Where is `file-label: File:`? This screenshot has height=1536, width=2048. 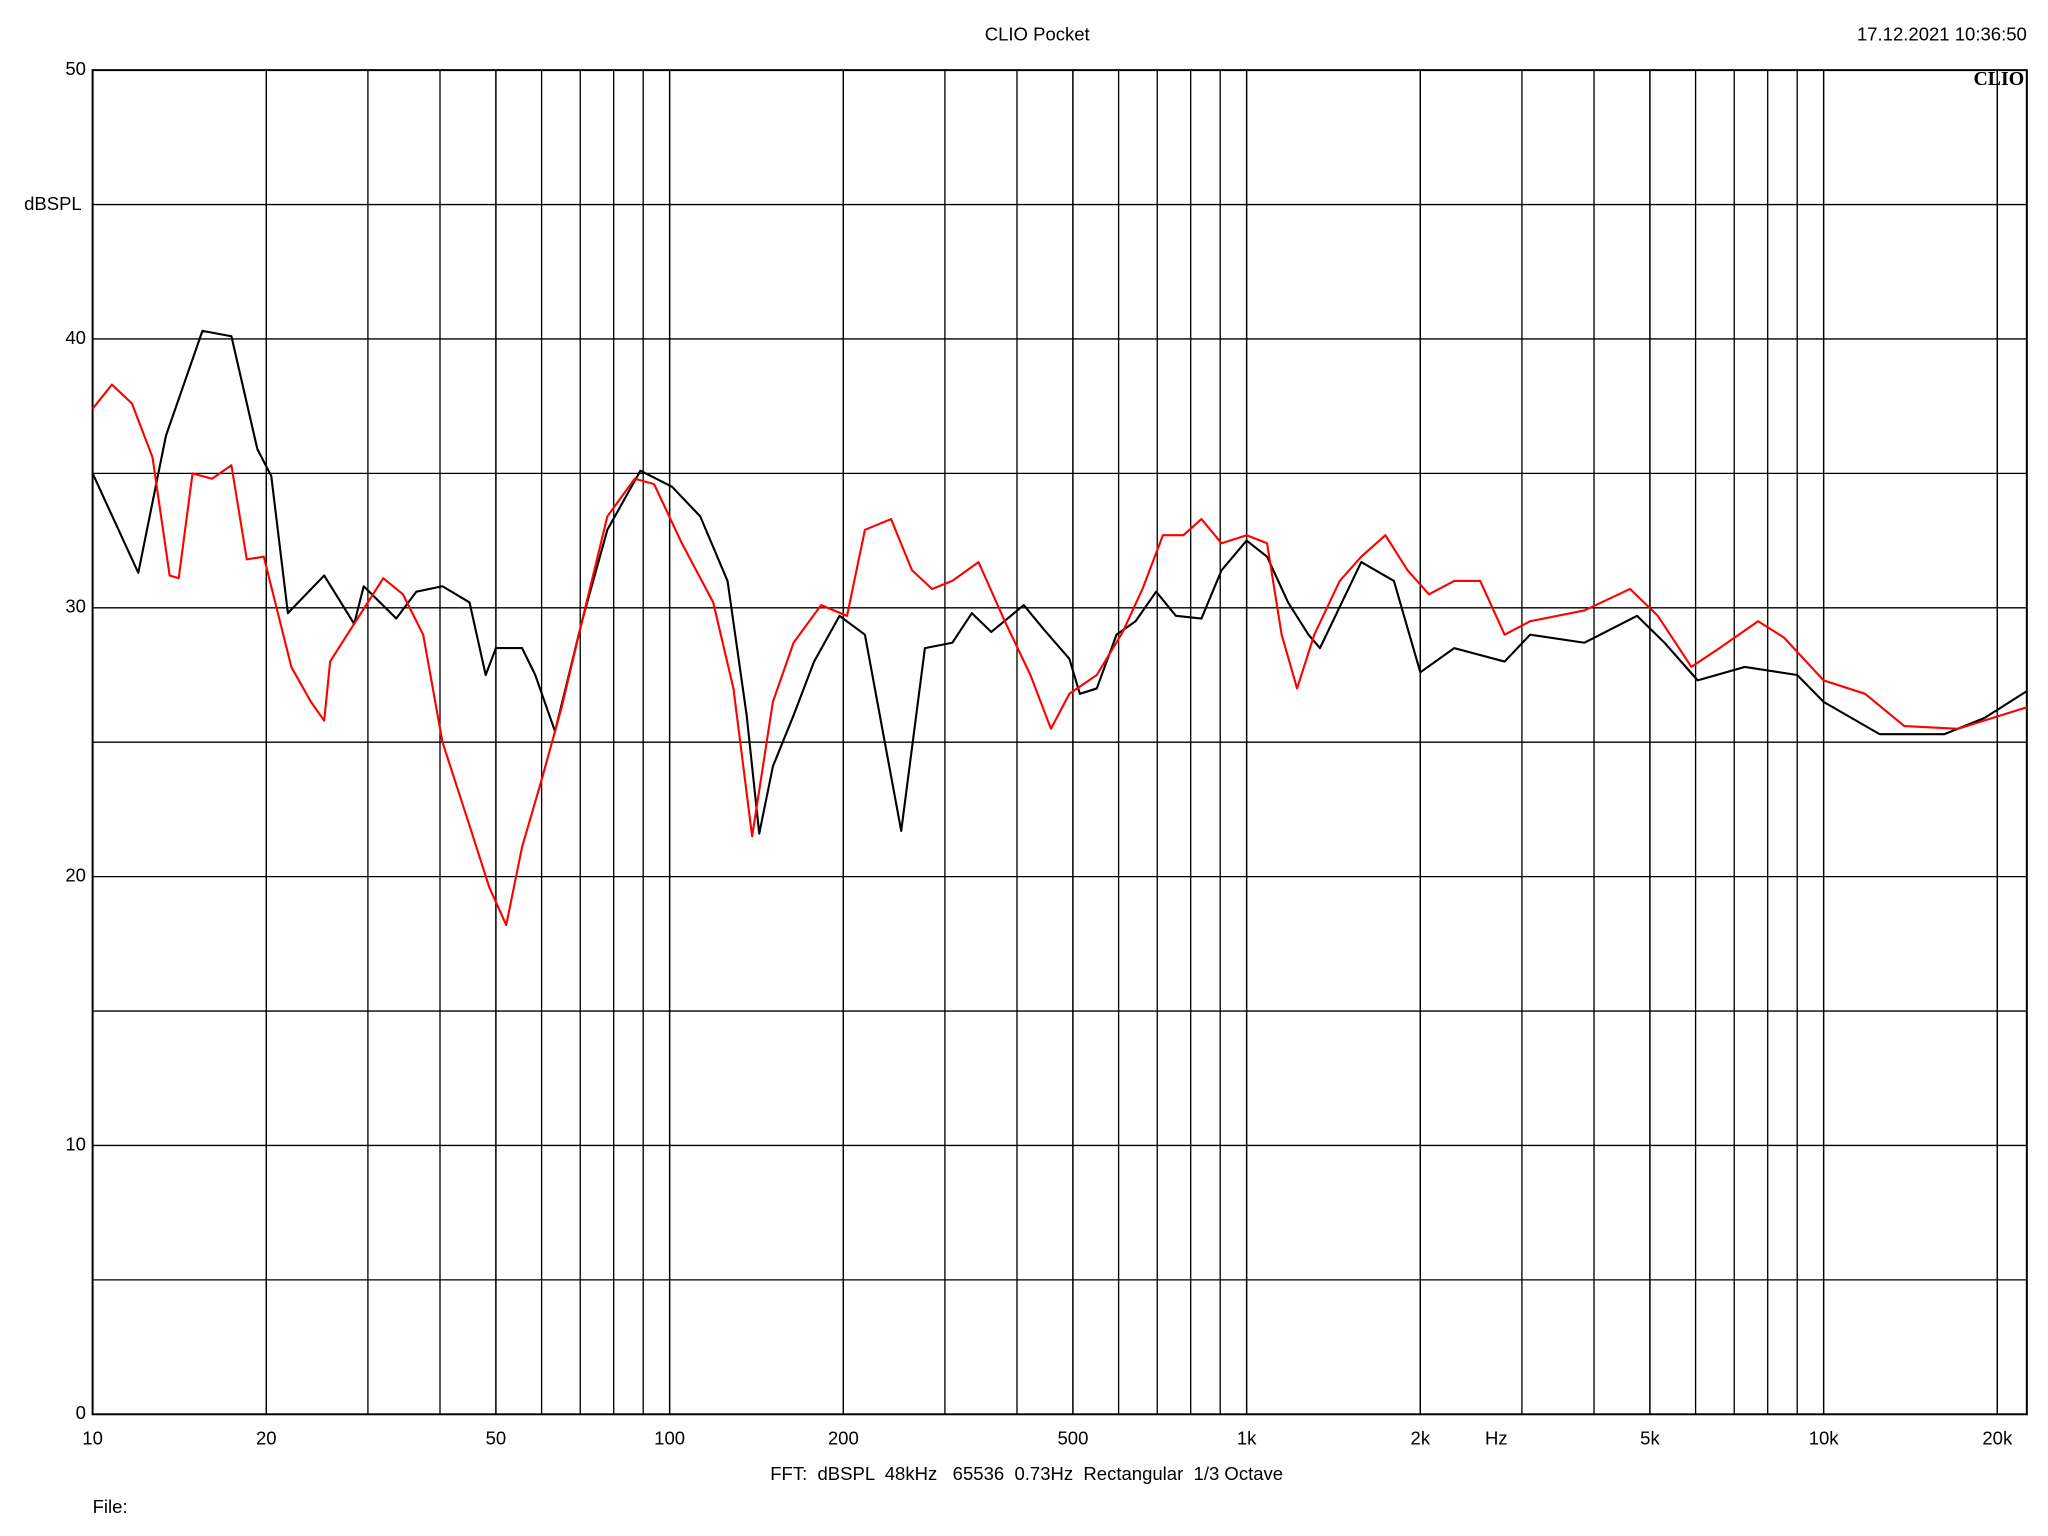 file-label: File: is located at coordinates (110, 1506).